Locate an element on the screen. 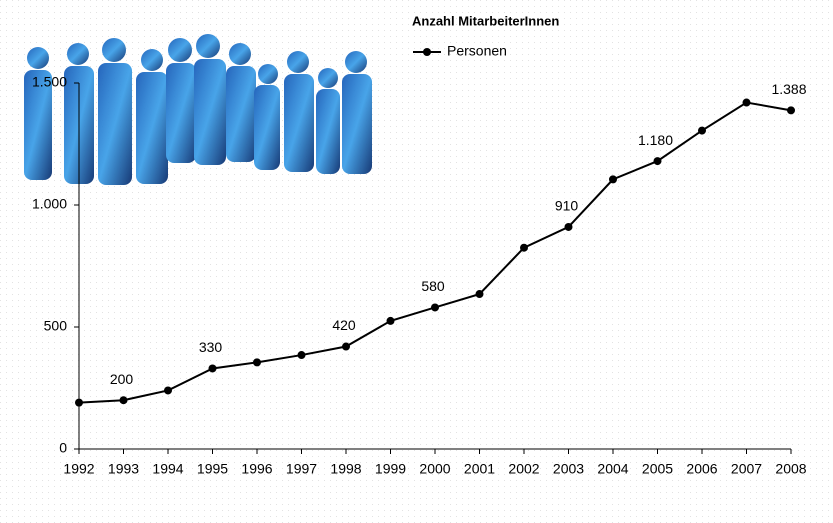  x-tick-label: 2005 is located at coordinates (657, 469).